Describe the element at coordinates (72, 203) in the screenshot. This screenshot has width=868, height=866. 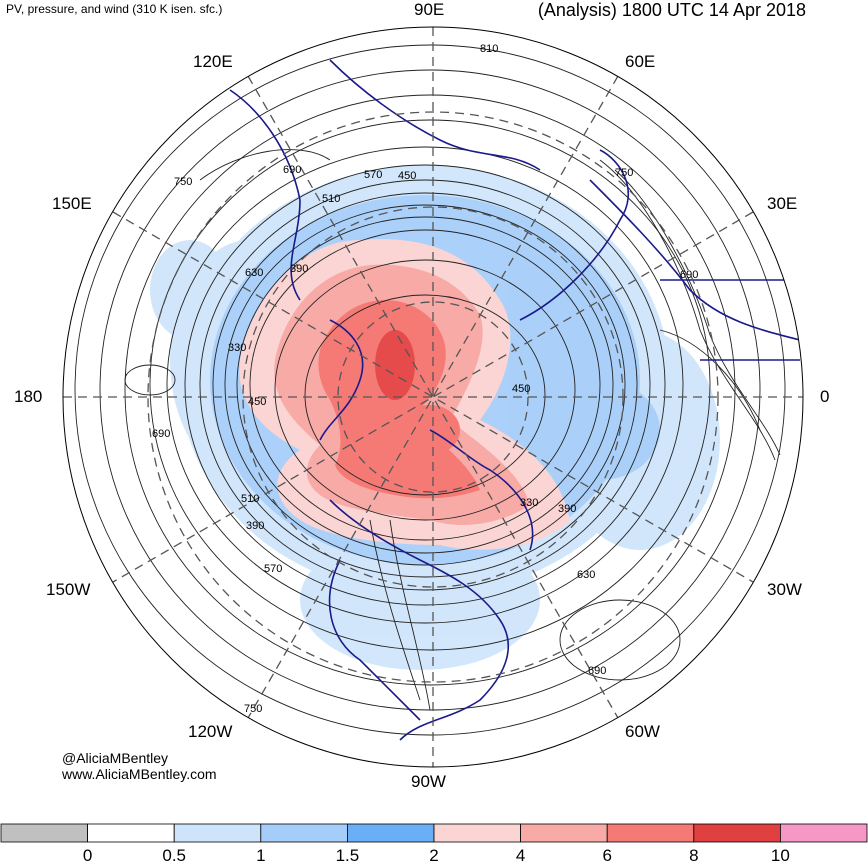
I see `lon-label-150e: 150E` at that location.